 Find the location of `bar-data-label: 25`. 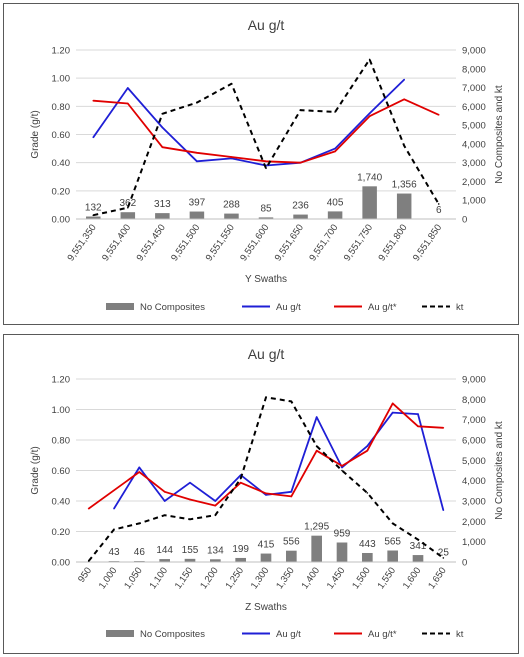

bar-data-label: 25 is located at coordinates (444, 552).